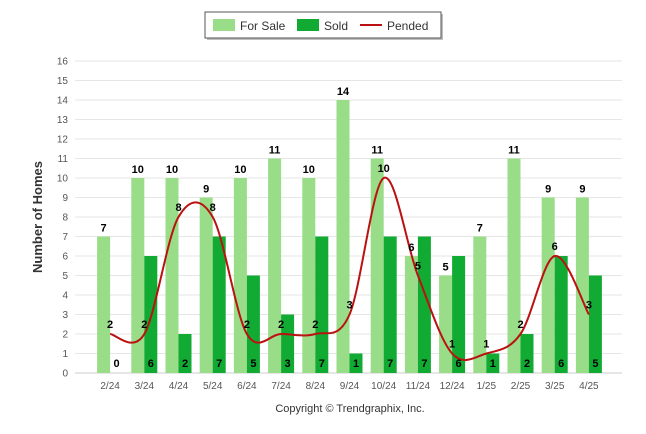 The height and width of the screenshot is (434, 646). What do you see at coordinates (65, 354) in the screenshot?
I see `y-tick-label: 1` at bounding box center [65, 354].